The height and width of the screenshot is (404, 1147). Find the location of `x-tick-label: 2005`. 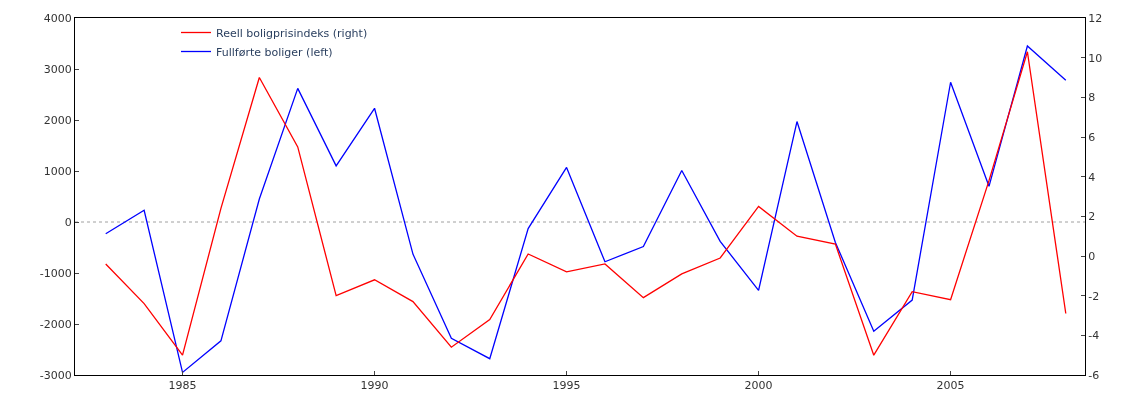

x-tick-label: 2005 is located at coordinates (950, 386).